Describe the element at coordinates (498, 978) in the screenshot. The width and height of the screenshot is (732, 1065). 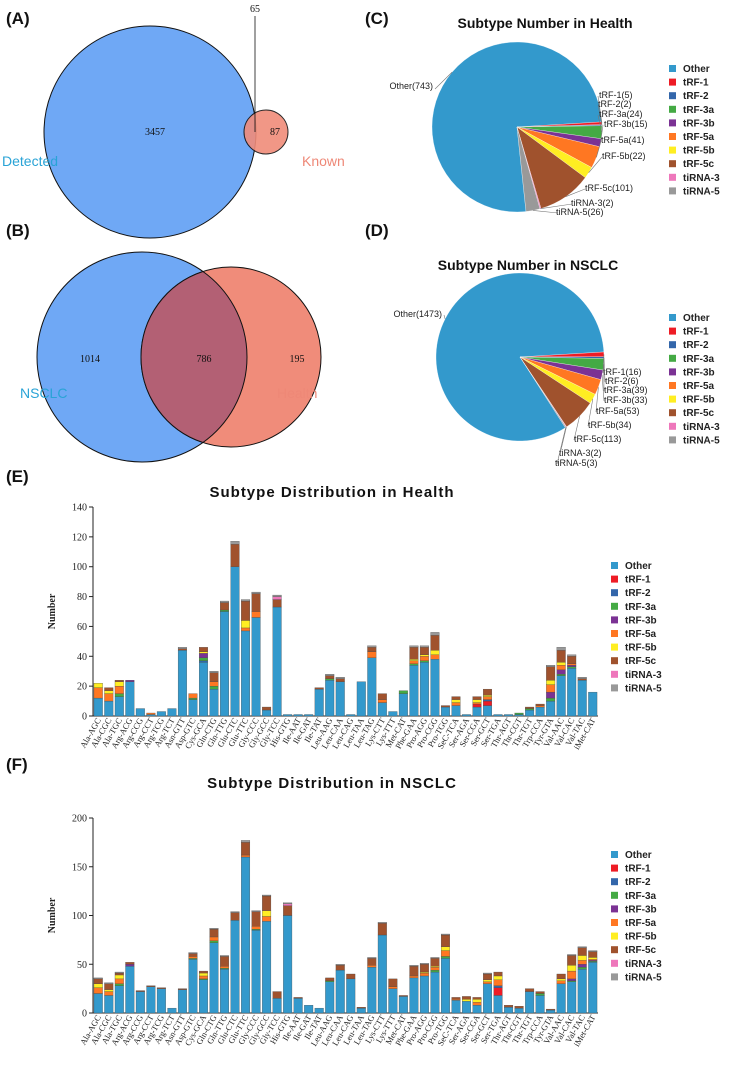
I see `bar-f-bar-ser-tga-trf-5b` at that location.